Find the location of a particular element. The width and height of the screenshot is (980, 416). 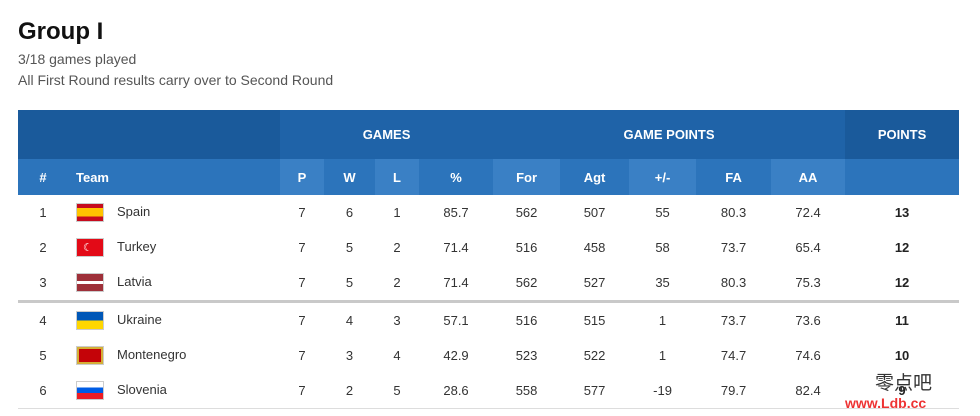

team-name: Ukraine is located at coordinates (139, 319).